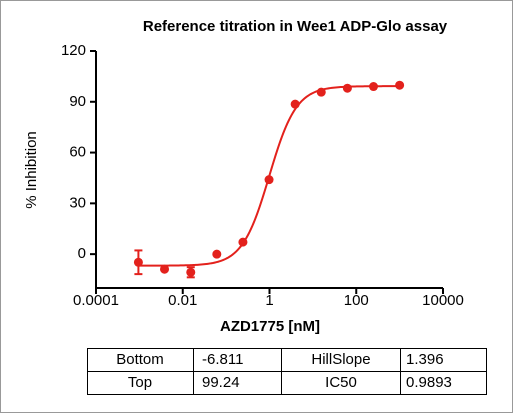  I want to click on y-tick-label: 120, so click(73, 50).